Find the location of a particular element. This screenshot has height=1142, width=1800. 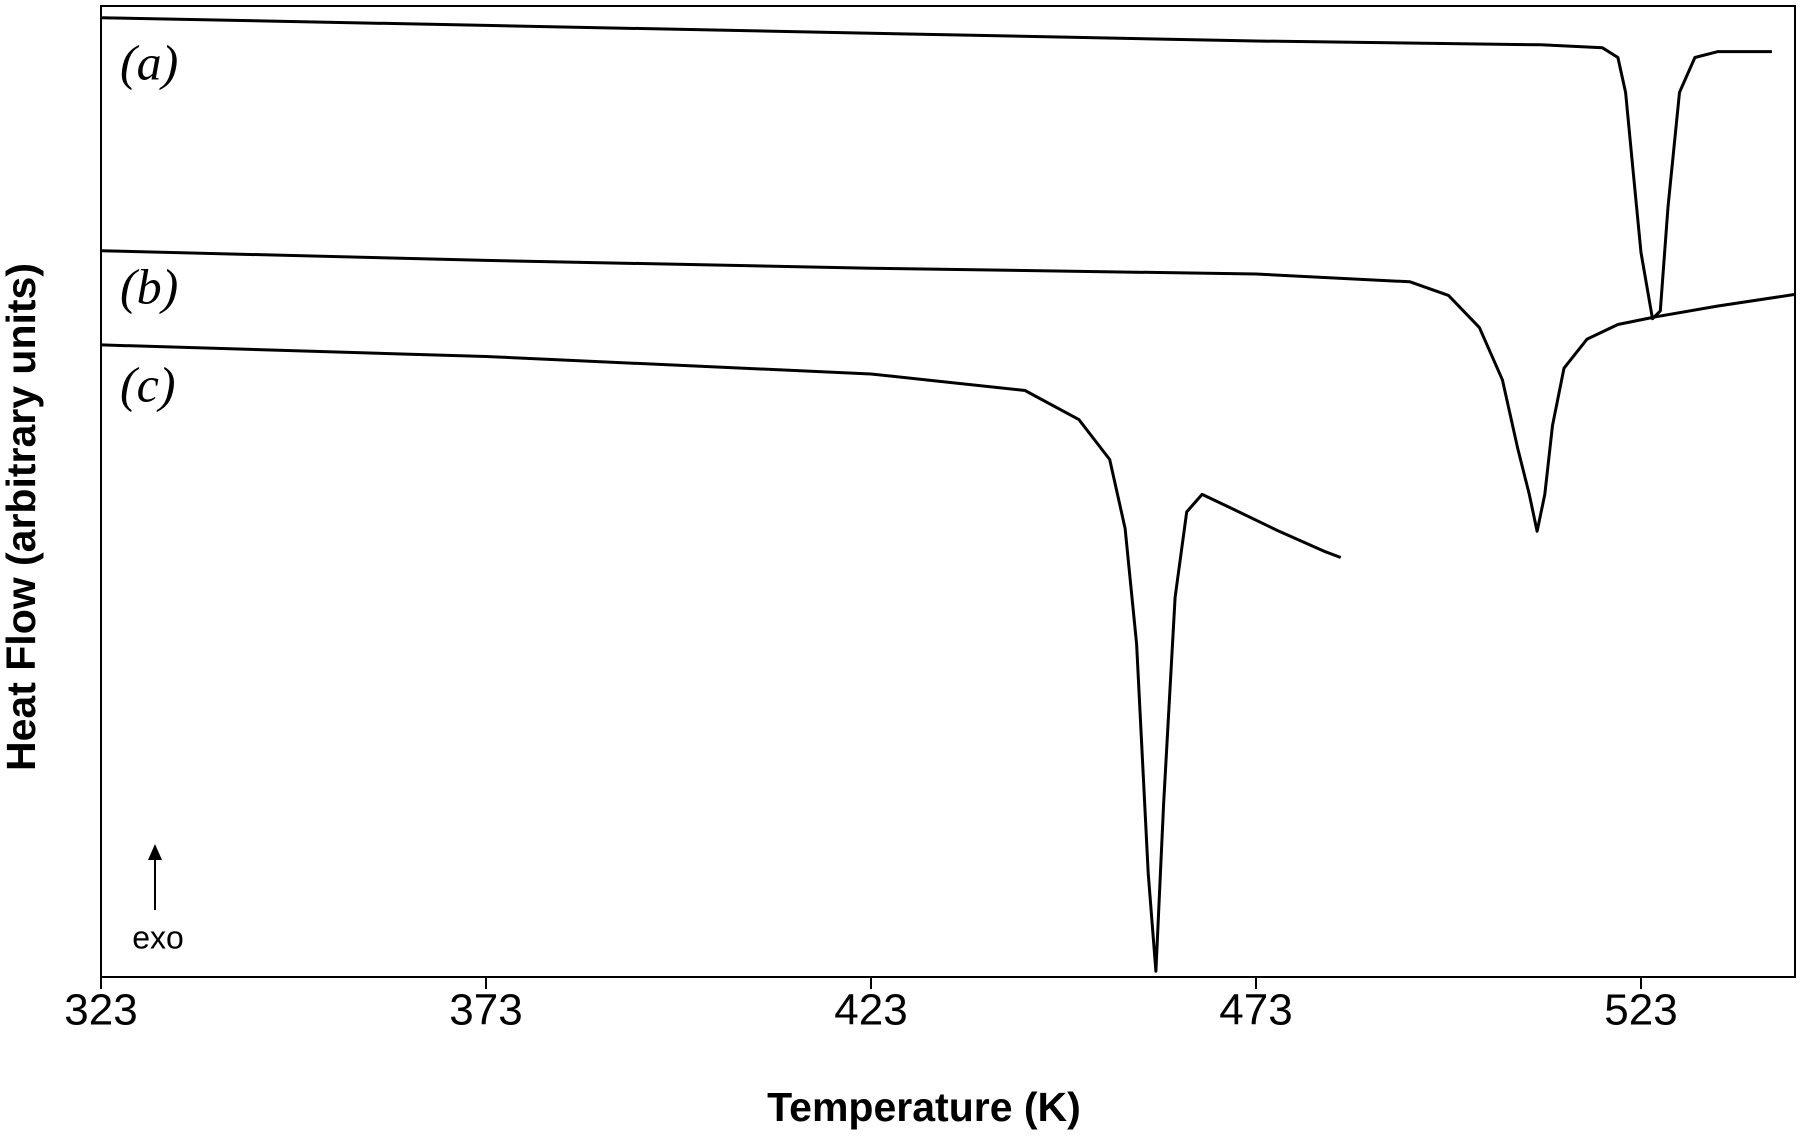

x-tick-label: 523 is located at coordinates (1640, 1010).